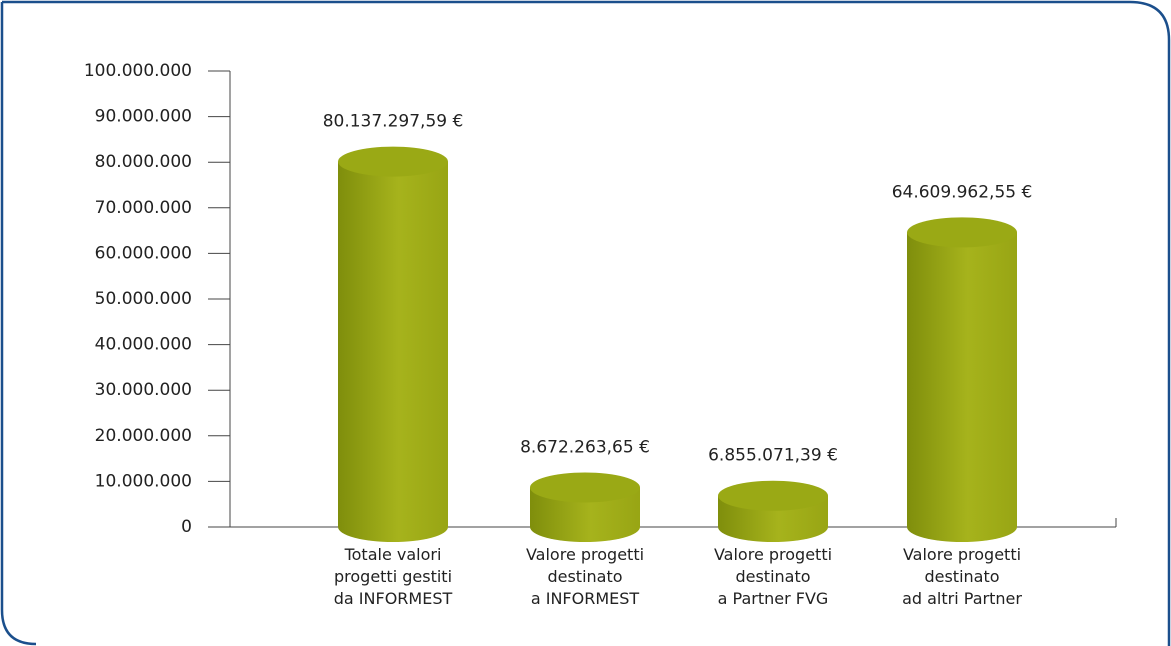 The width and height of the screenshot is (1171, 646). I want to click on value-label: 8.672.263,65 €, so click(585, 447).